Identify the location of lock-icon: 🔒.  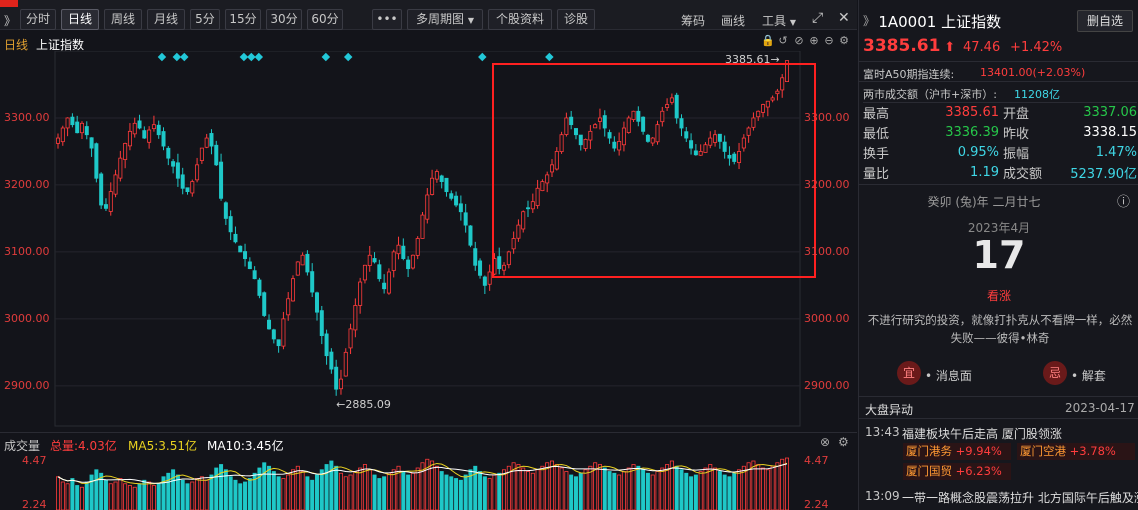
(768, 40).